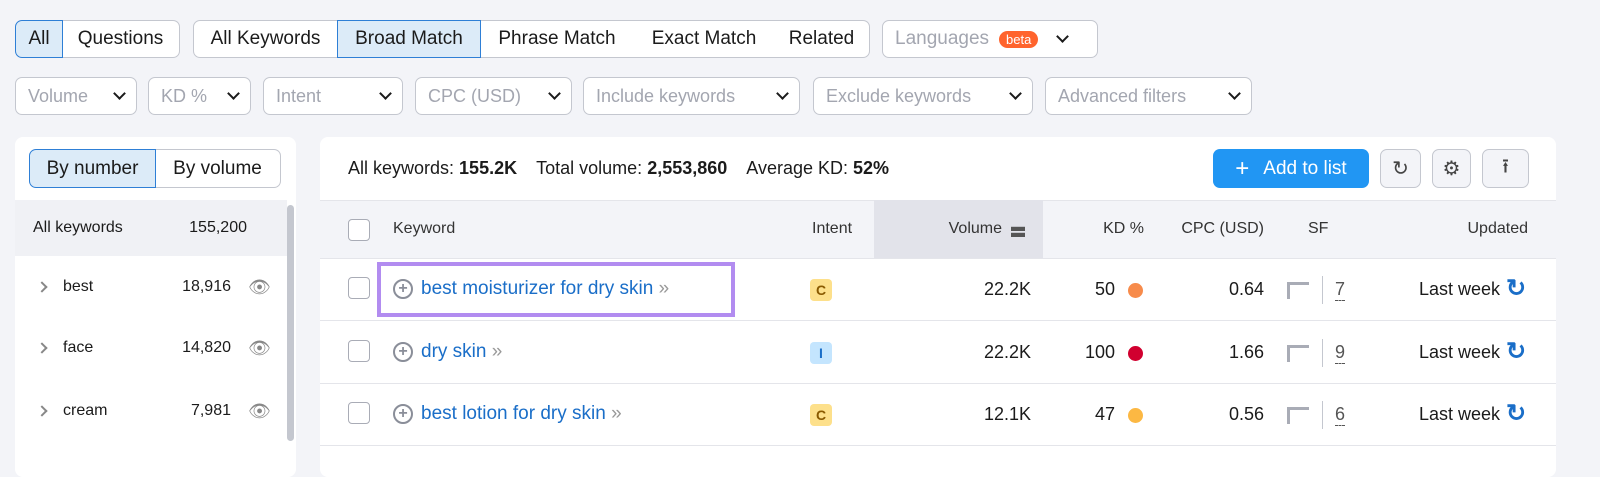  Describe the element at coordinates (184, 95) in the screenshot. I see `kd-filter-label: KD %` at that location.